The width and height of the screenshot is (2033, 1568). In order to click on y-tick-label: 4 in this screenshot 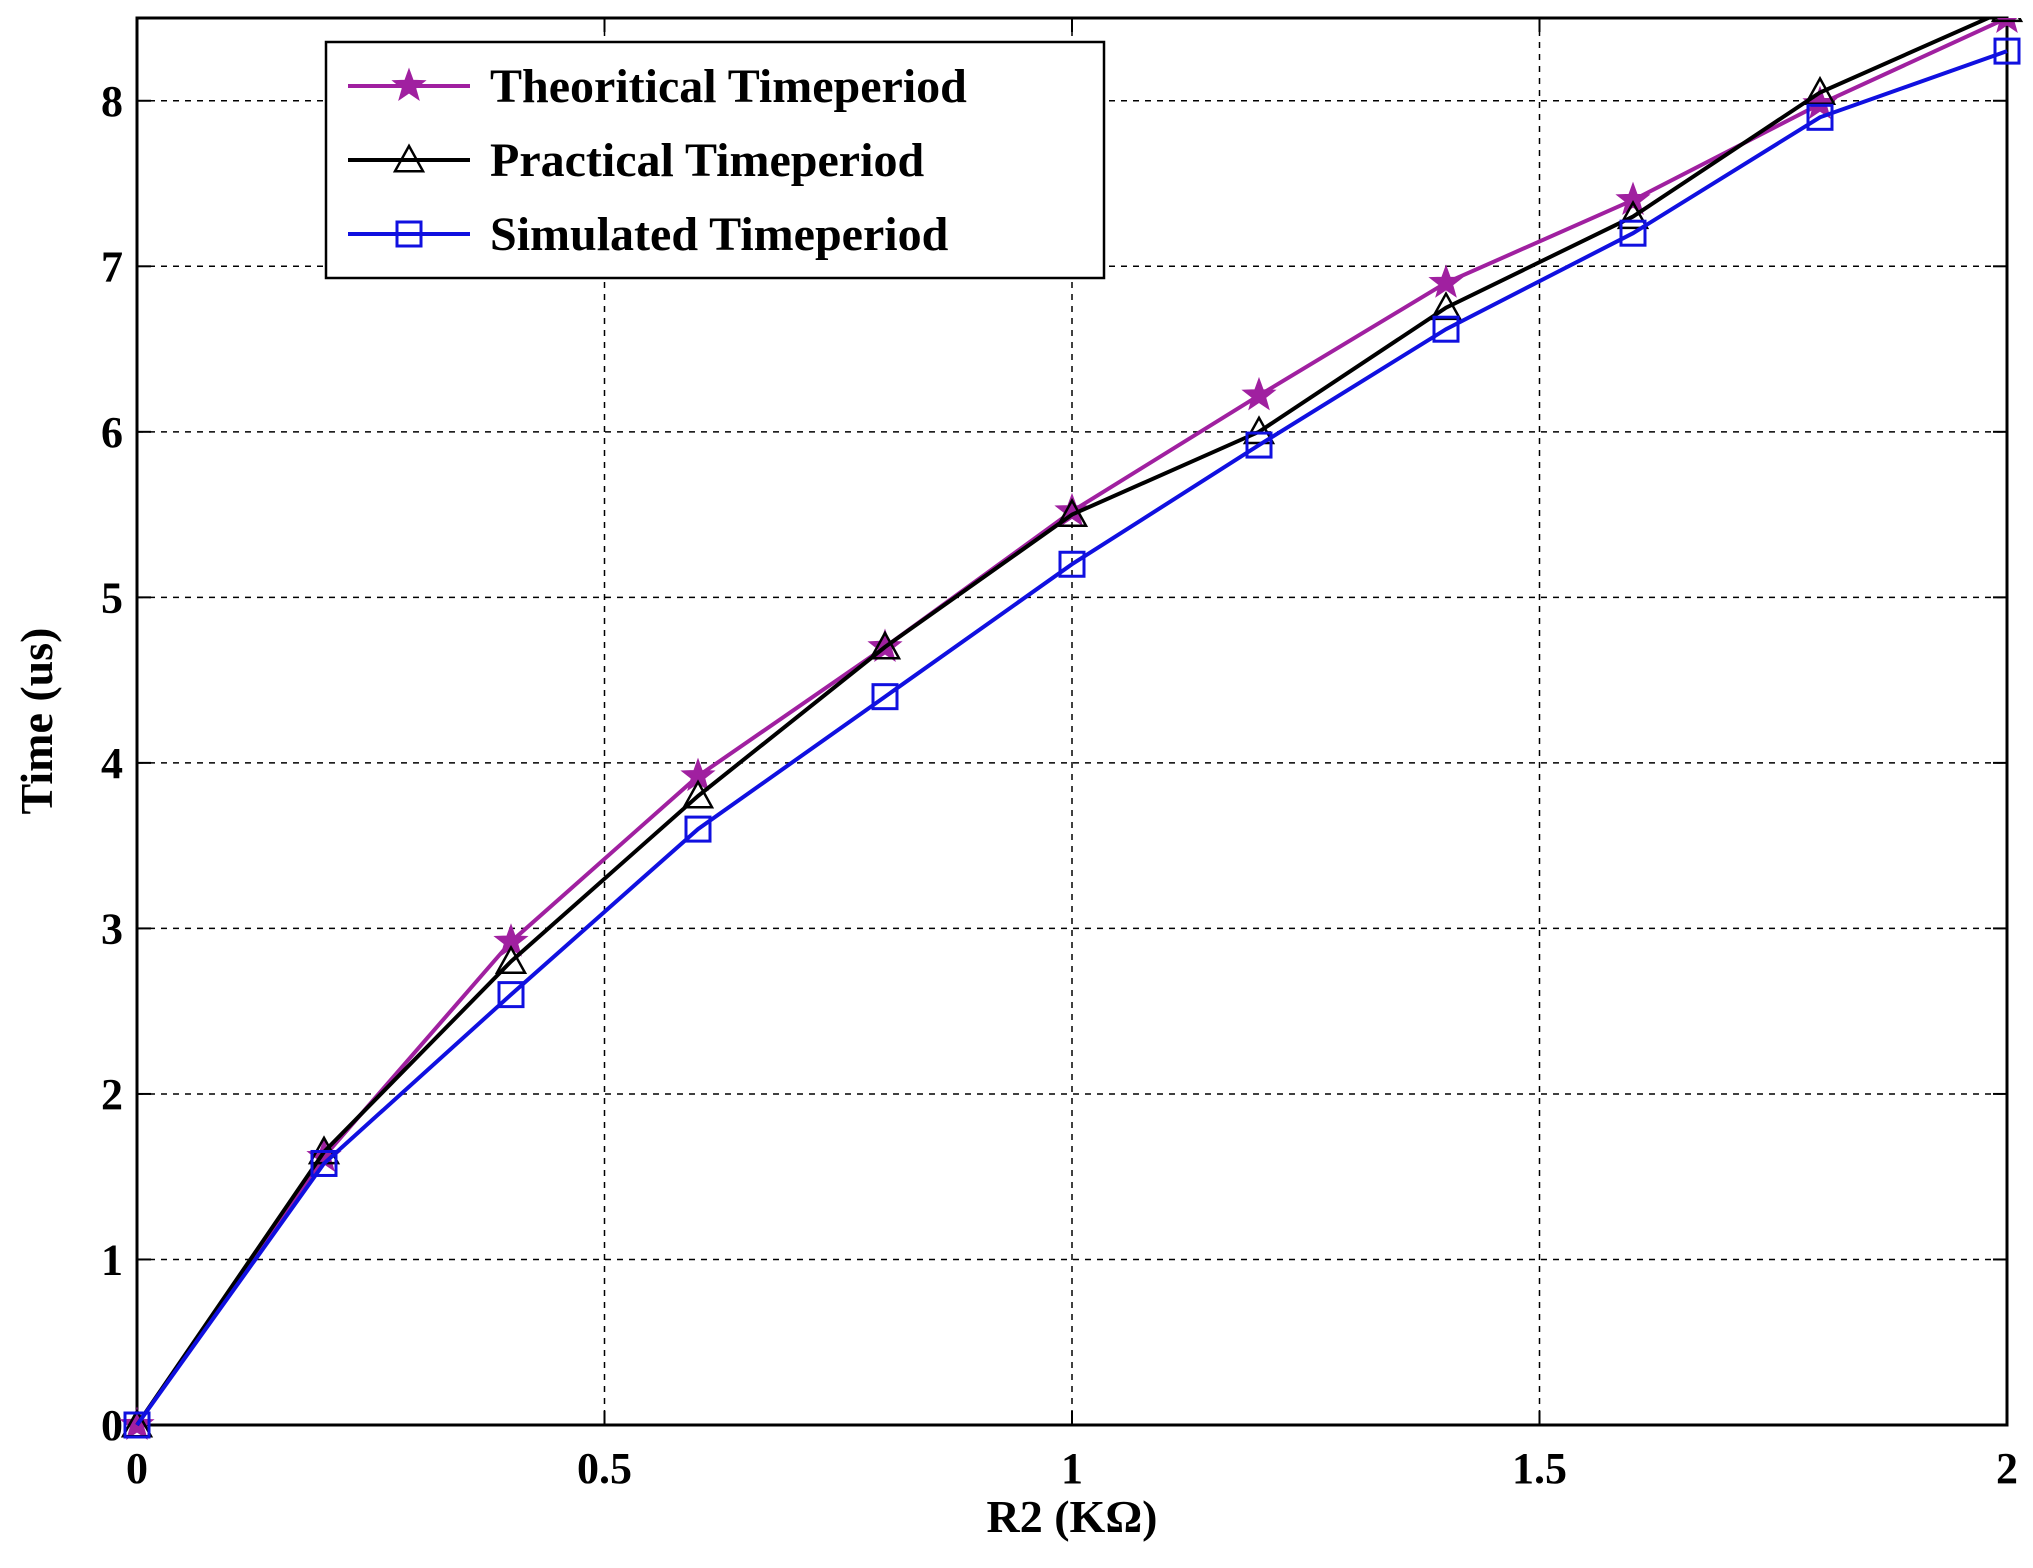, I will do `click(112, 763)`.